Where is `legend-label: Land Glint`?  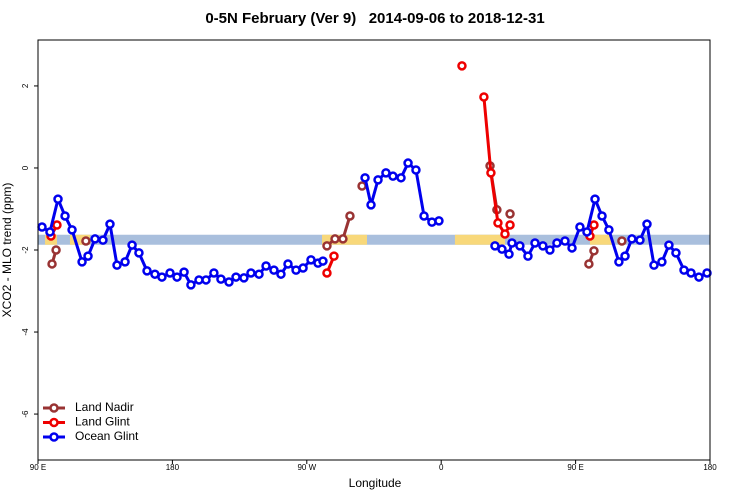 legend-label: Land Glint is located at coordinates (102, 422).